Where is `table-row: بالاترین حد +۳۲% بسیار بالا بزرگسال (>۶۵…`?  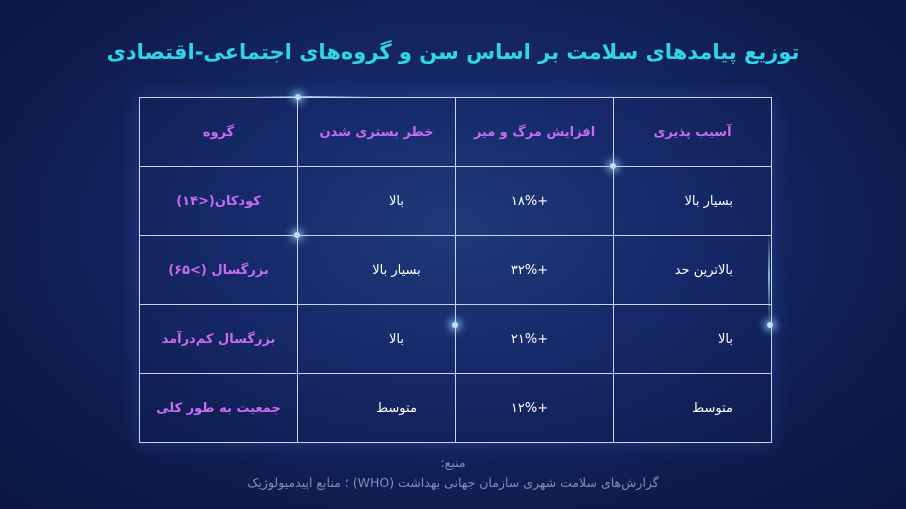 table-row: بالاترین حد +۳۲% بسیار بالا بزرگسال (>۶۵… is located at coordinates (455, 270).